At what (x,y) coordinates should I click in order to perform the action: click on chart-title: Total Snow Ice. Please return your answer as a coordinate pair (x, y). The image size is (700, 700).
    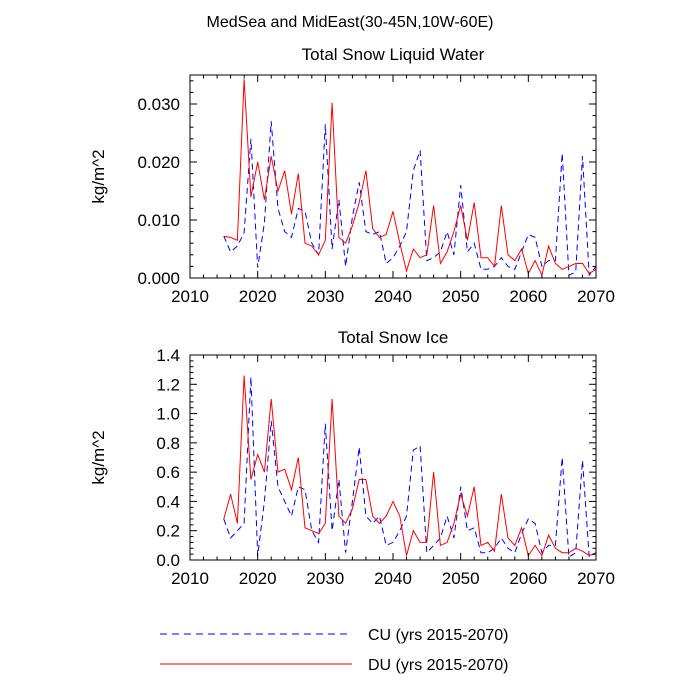
    Looking at the image, I should click on (393, 337).